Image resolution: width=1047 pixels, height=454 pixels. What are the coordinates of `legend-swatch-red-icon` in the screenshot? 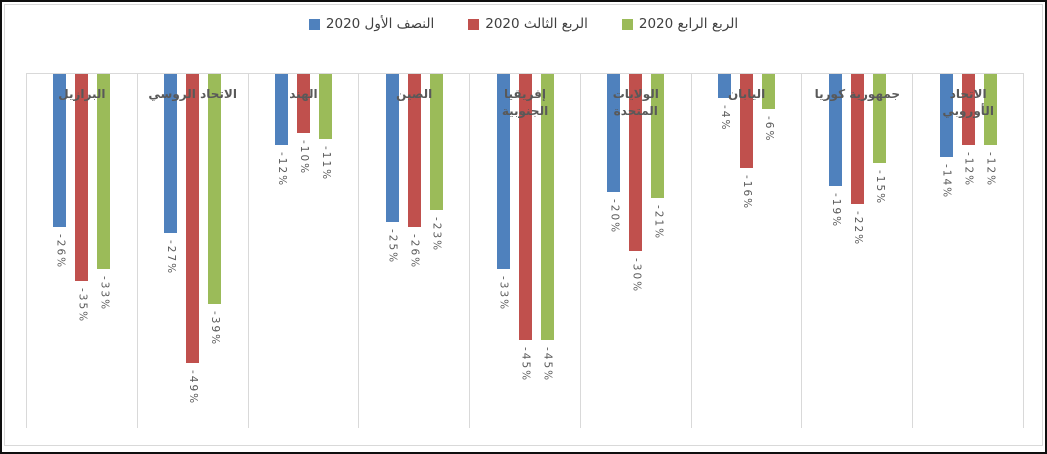 It's located at (474, 24).